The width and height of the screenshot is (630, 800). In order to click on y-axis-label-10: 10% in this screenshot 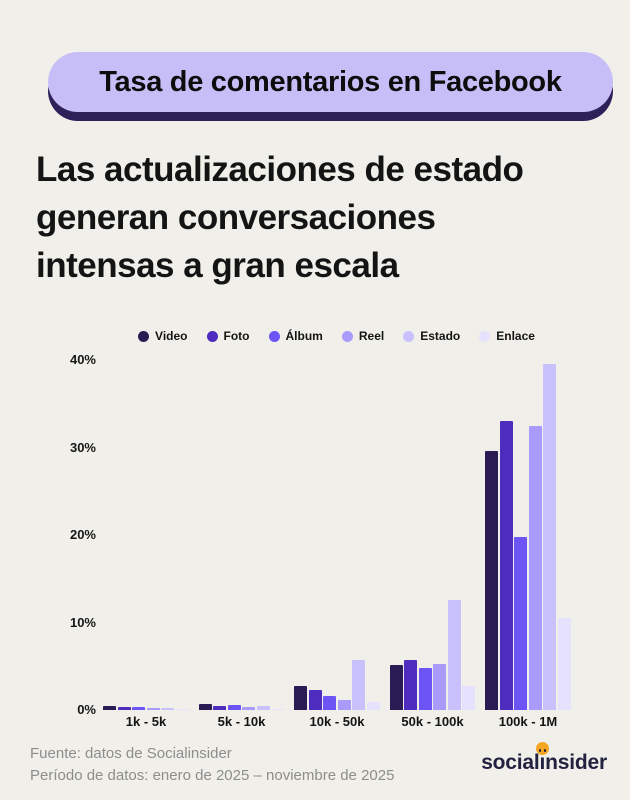, I will do `click(82, 622)`.